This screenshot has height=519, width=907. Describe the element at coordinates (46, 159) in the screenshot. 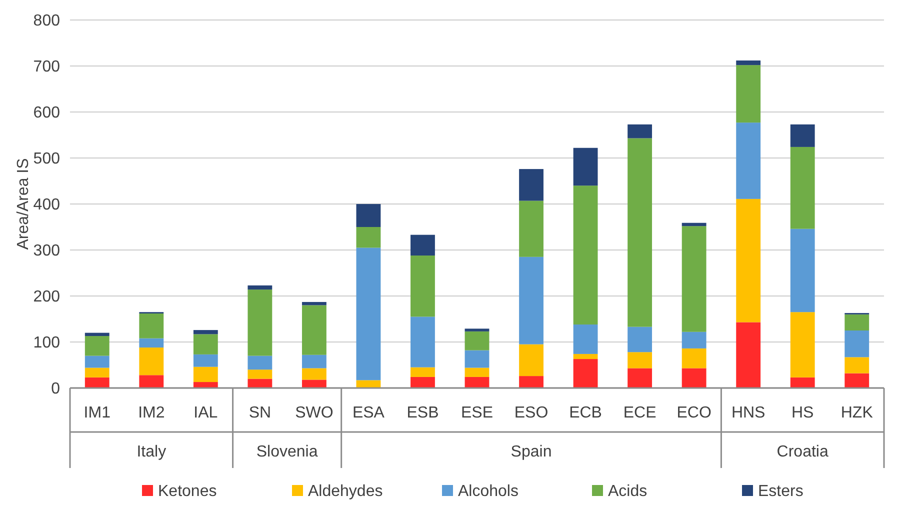

I see `y-tick-label: 500` at that location.